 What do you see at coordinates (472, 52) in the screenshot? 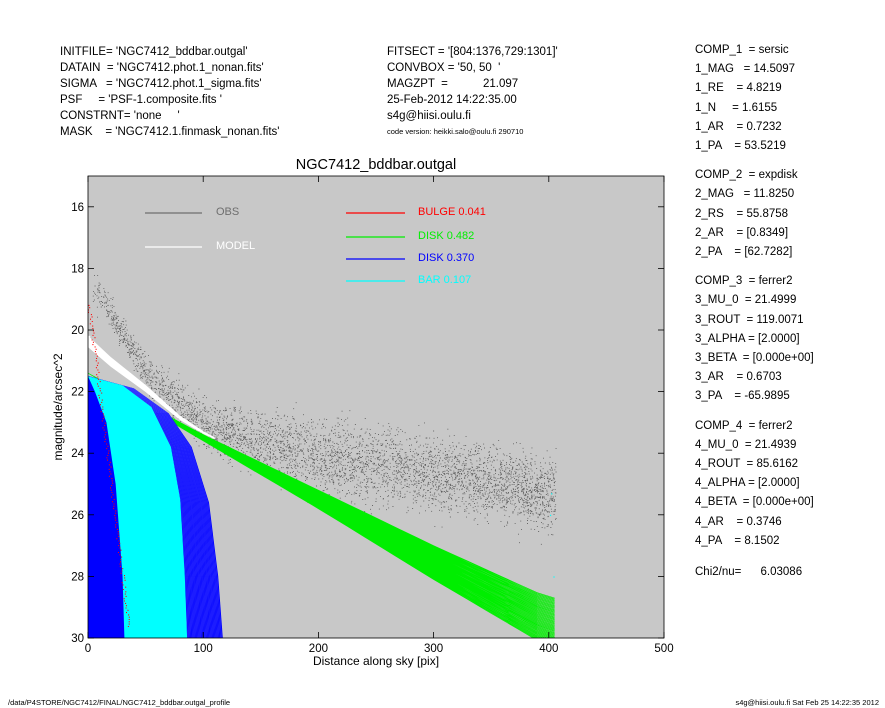
I see `header-mid-line-0: FITSECT = '[804:1376,729:1301]'` at bounding box center [472, 52].